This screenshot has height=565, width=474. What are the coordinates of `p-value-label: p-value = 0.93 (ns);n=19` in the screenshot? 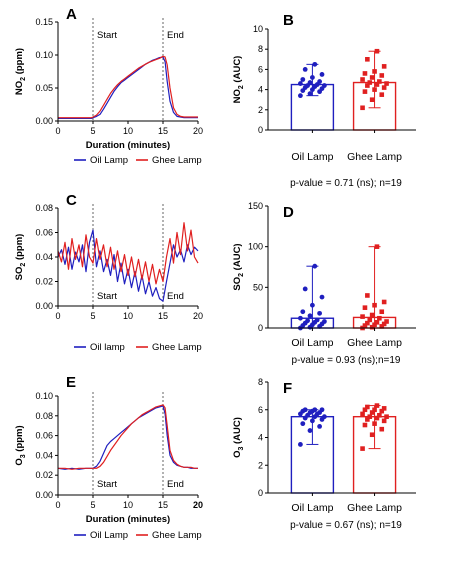 It's located at (346, 360).